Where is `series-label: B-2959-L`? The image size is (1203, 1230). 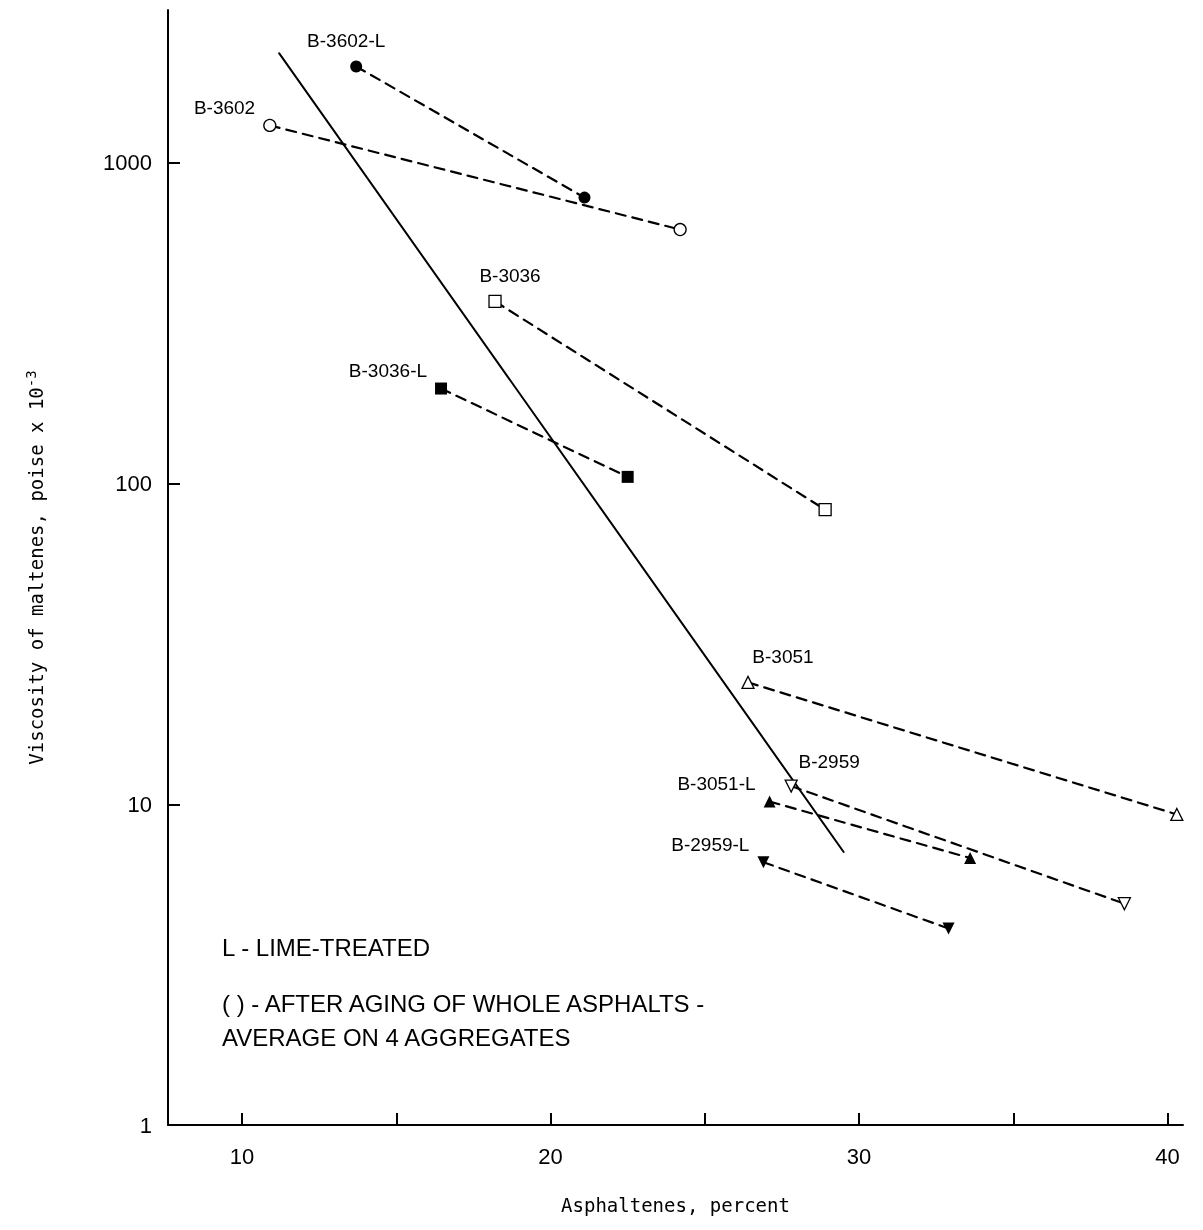 series-label: B-2959-L is located at coordinates (710, 844).